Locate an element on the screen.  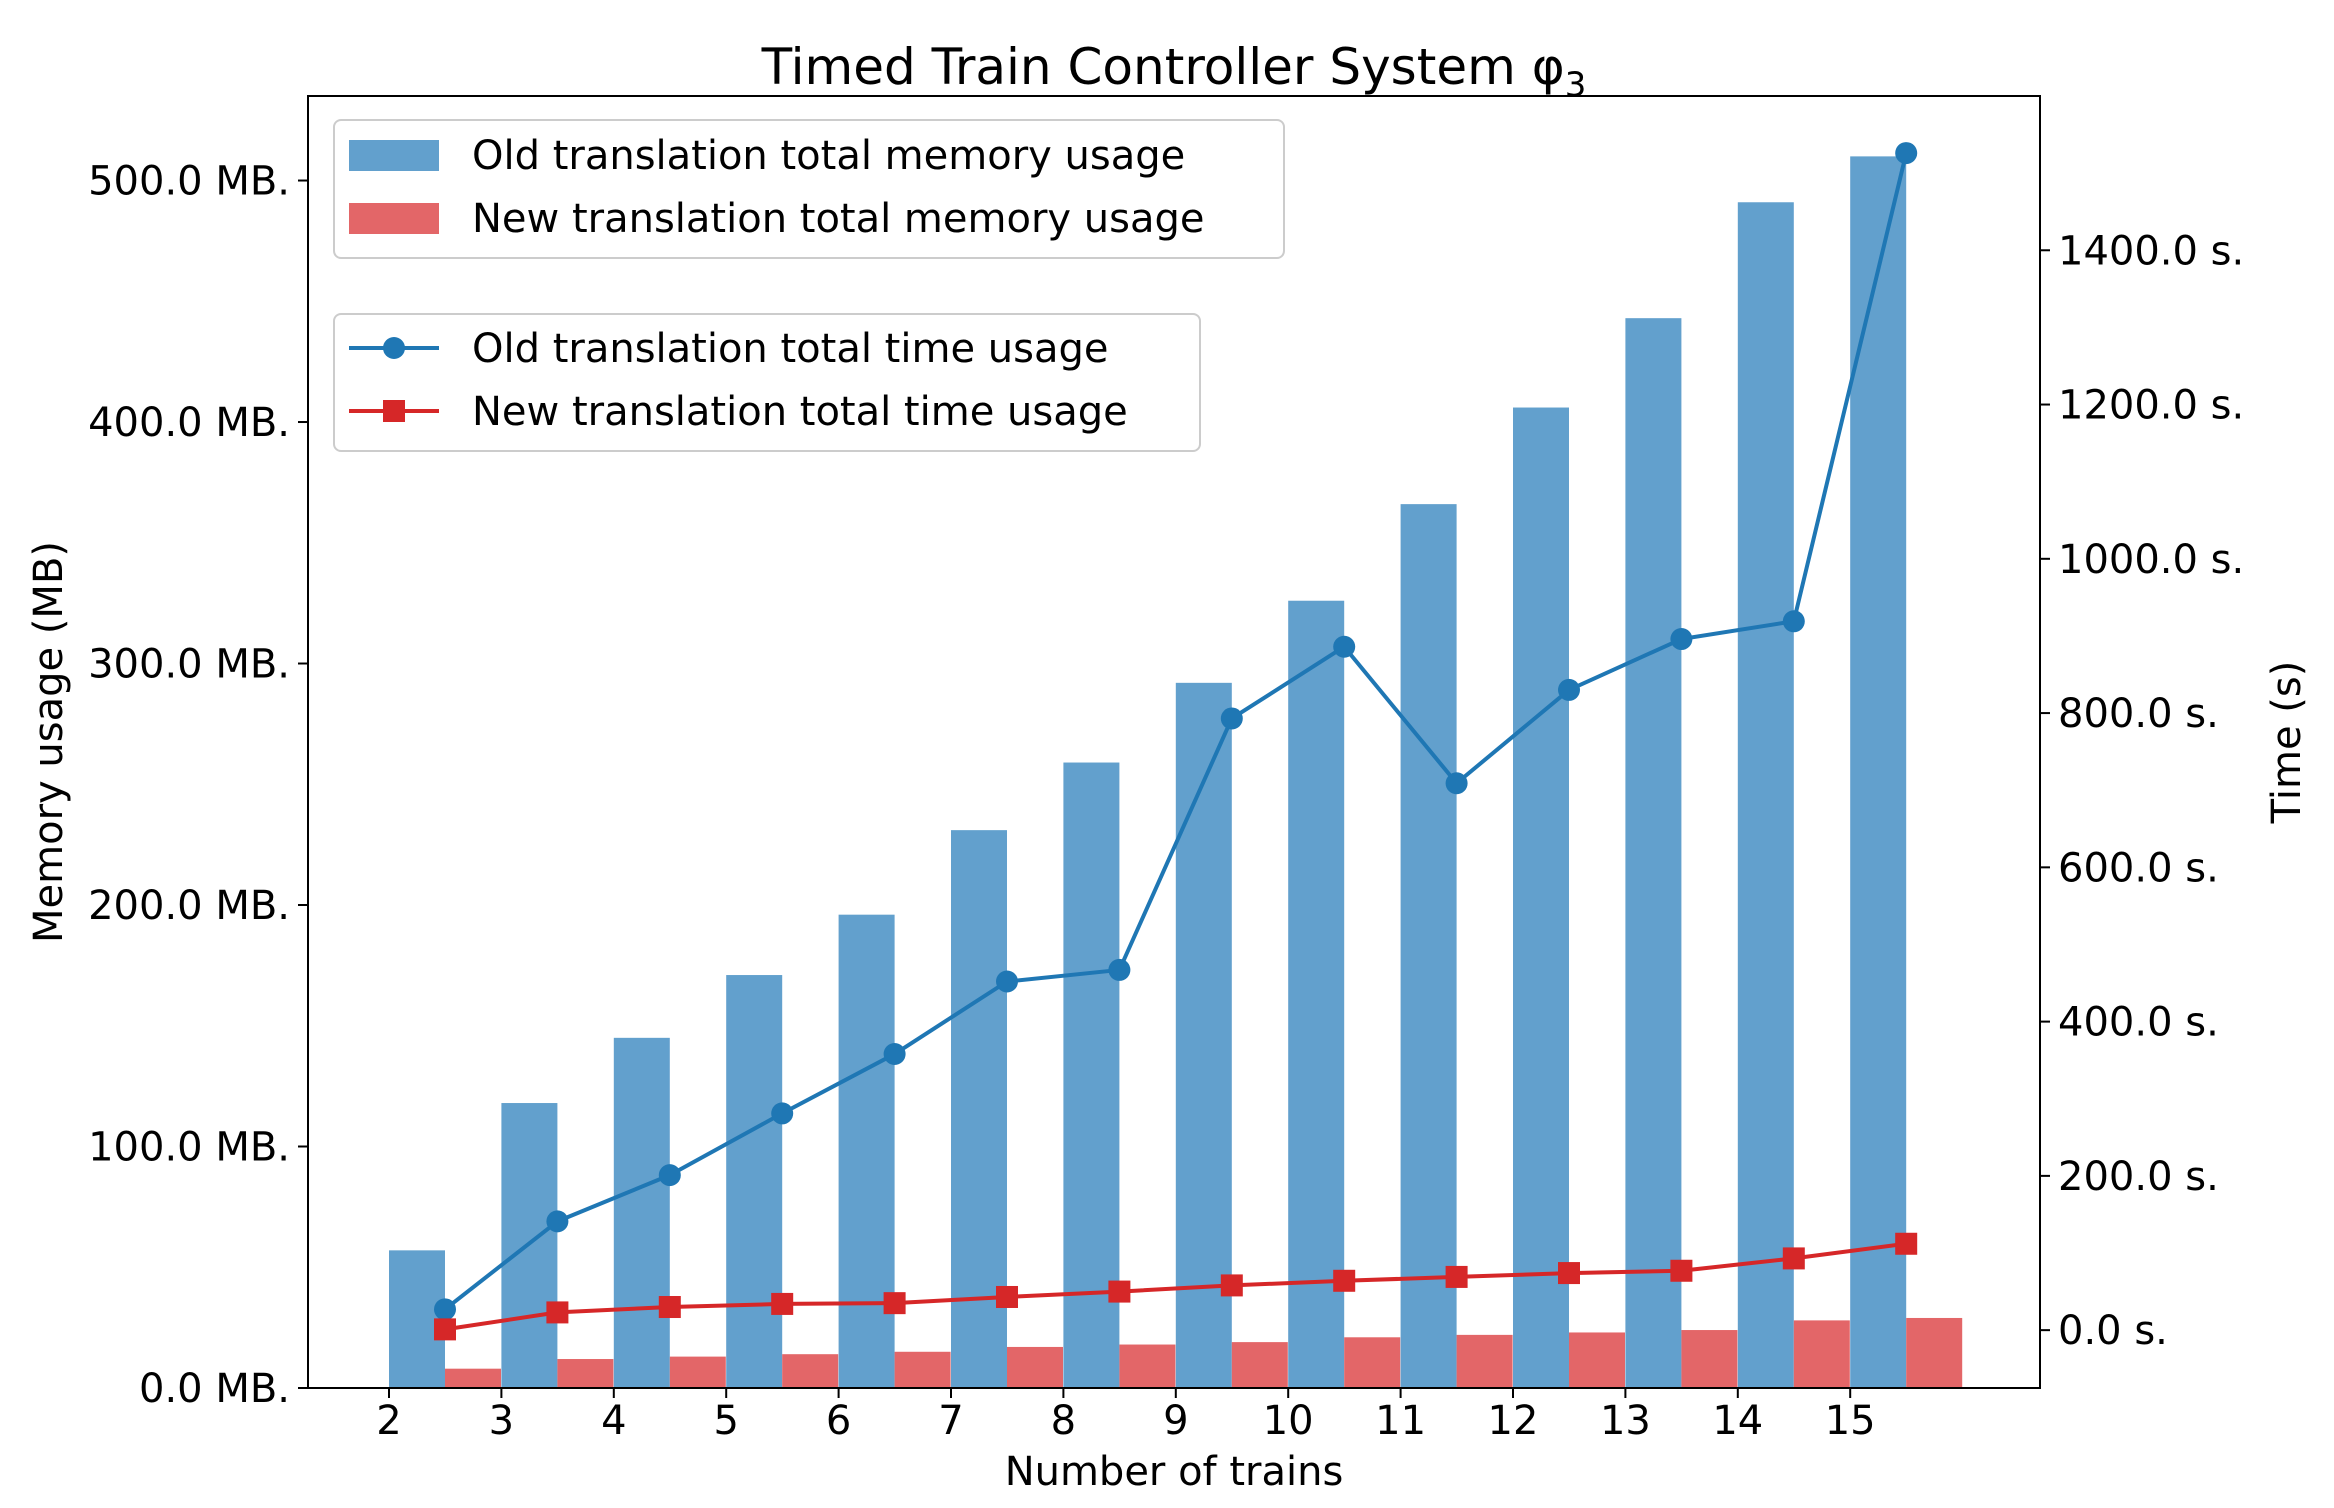
y-left-tick-label-200: 200.0 MB. is located at coordinates (189, 906).